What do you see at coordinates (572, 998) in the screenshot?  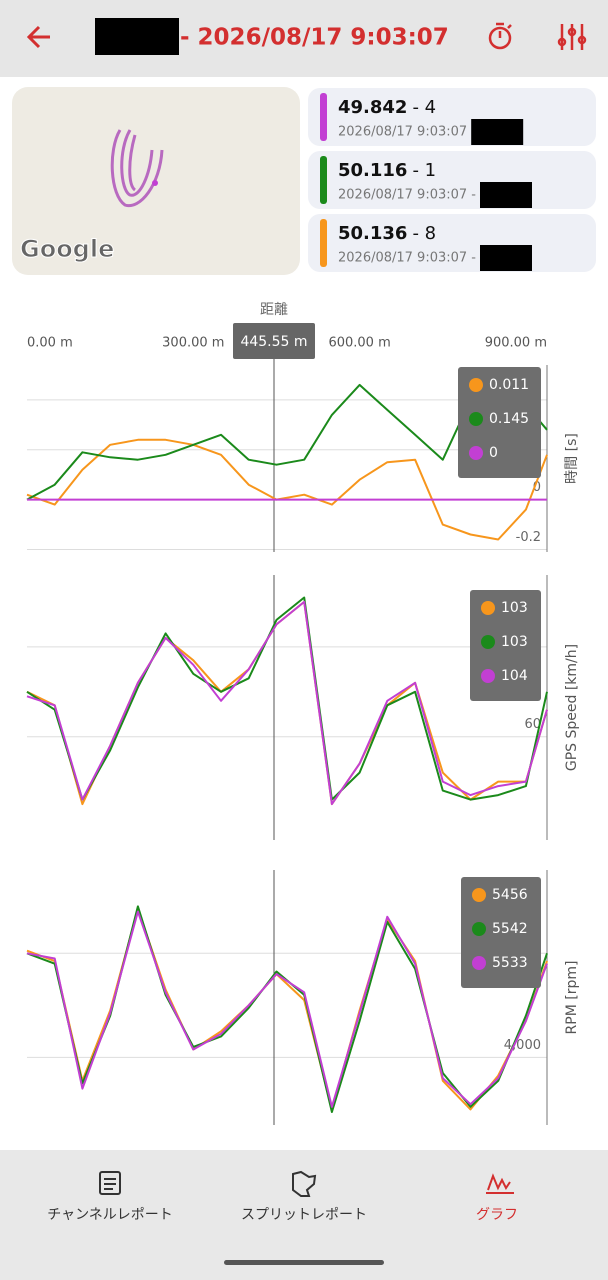 I see `y-axis-label: RPM [rpm]` at bounding box center [572, 998].